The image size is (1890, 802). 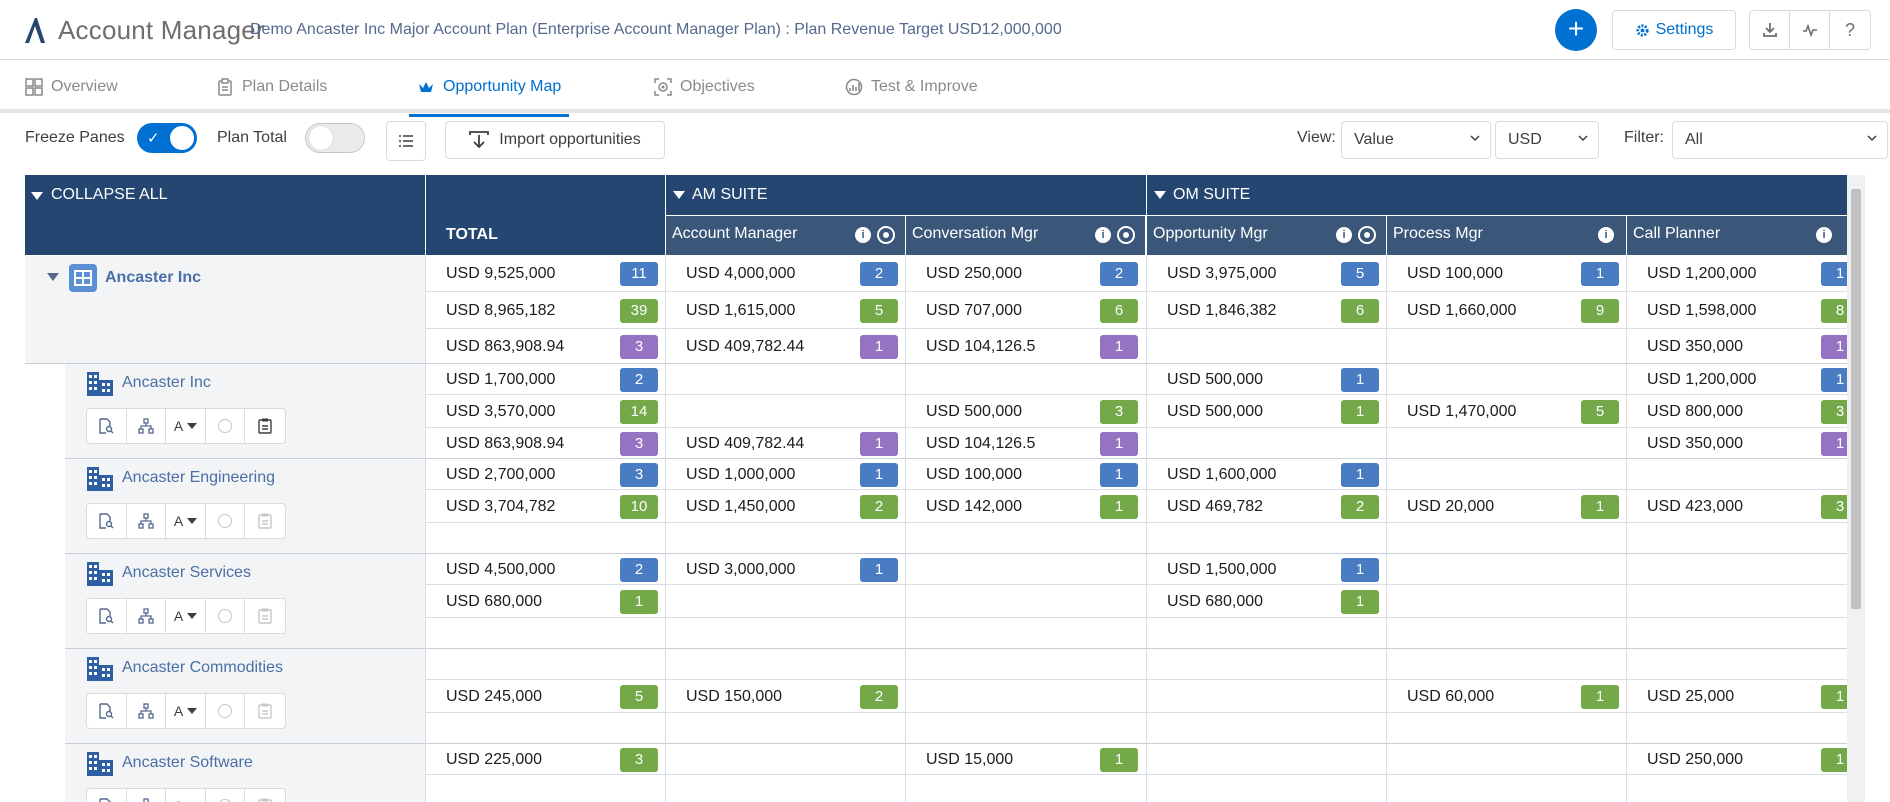 What do you see at coordinates (974, 310) in the screenshot?
I see `cell-value: USD 707,000` at bounding box center [974, 310].